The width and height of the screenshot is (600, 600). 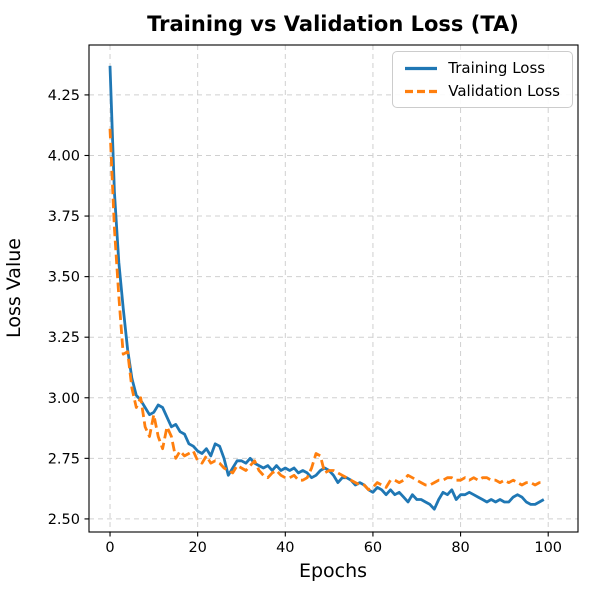 What do you see at coordinates (64, 520) in the screenshot?
I see `y-tick-label: 2.50` at bounding box center [64, 520].